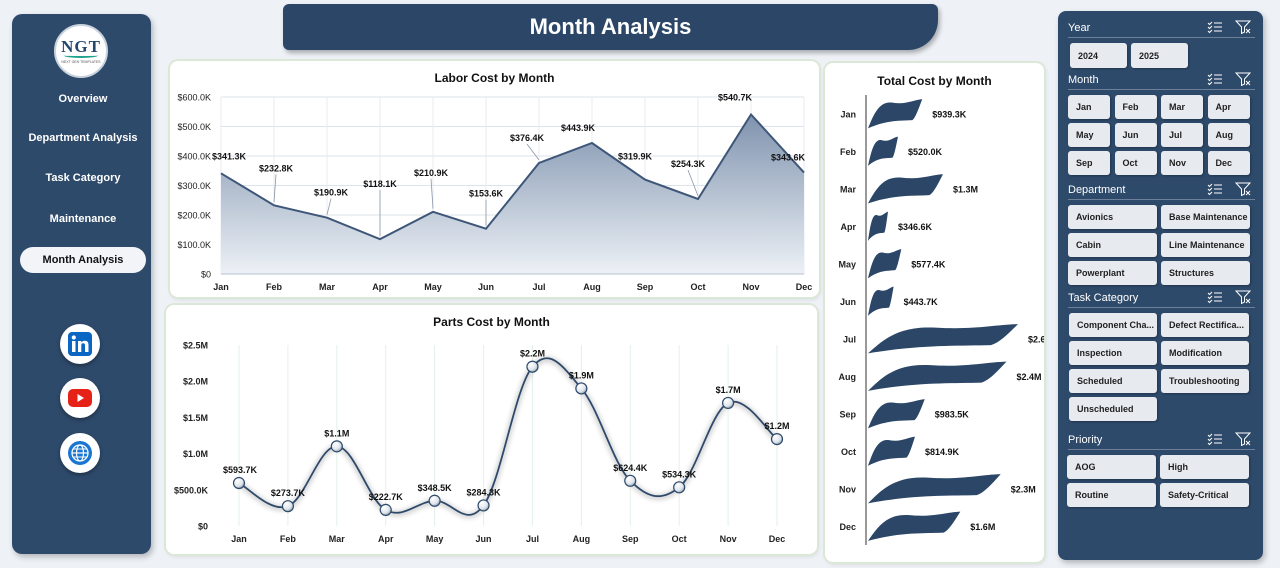 The image size is (1280, 568). Describe the element at coordinates (1079, 28) in the screenshot. I see `slicer-title: Year` at that location.